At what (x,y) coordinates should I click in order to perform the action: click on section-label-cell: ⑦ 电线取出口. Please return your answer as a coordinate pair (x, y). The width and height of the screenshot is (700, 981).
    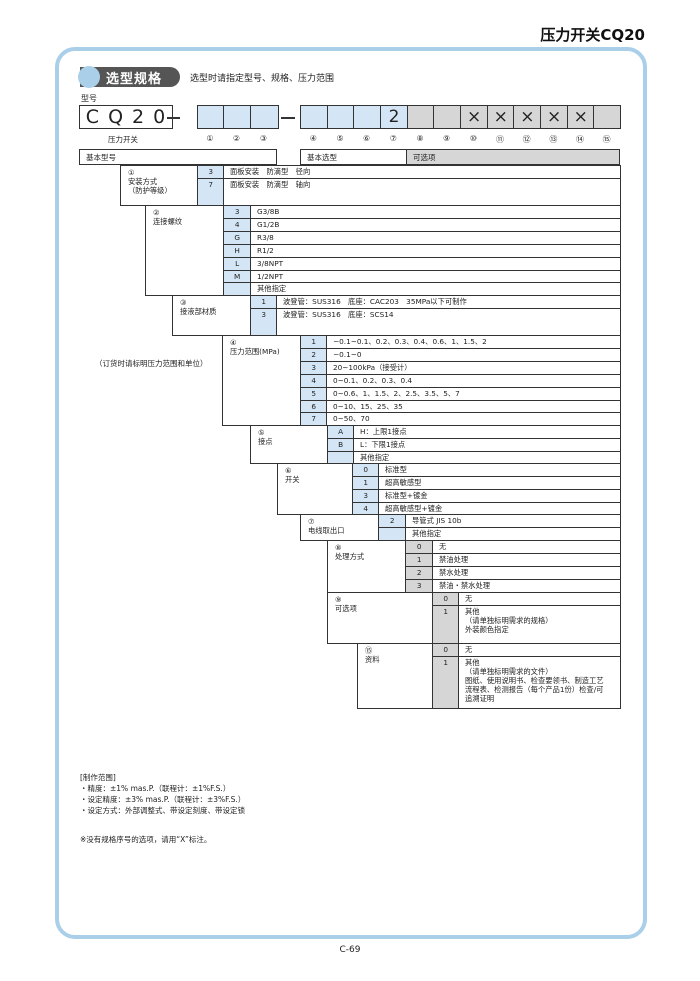
    Looking at the image, I should click on (340, 528).